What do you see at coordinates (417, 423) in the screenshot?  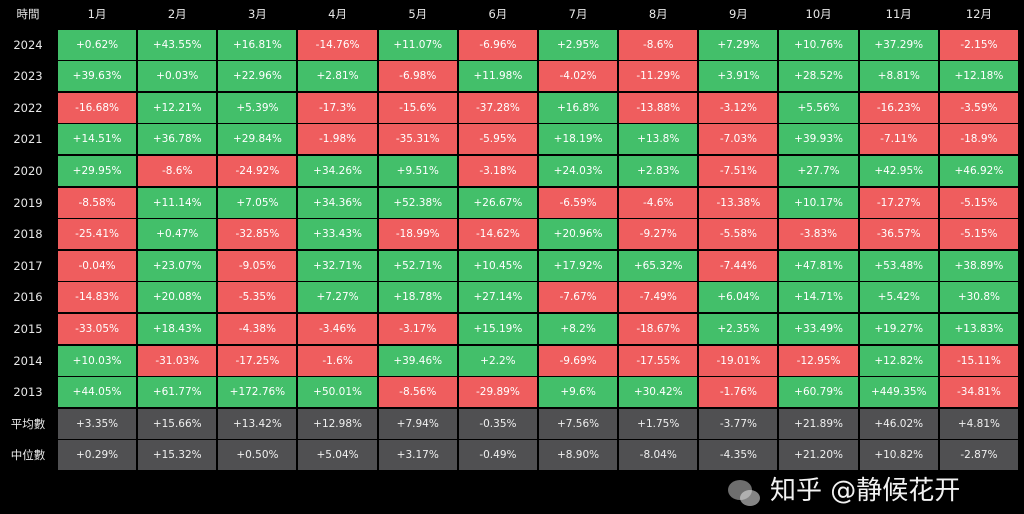 I see `summary-cell: +7.94%` at bounding box center [417, 423].